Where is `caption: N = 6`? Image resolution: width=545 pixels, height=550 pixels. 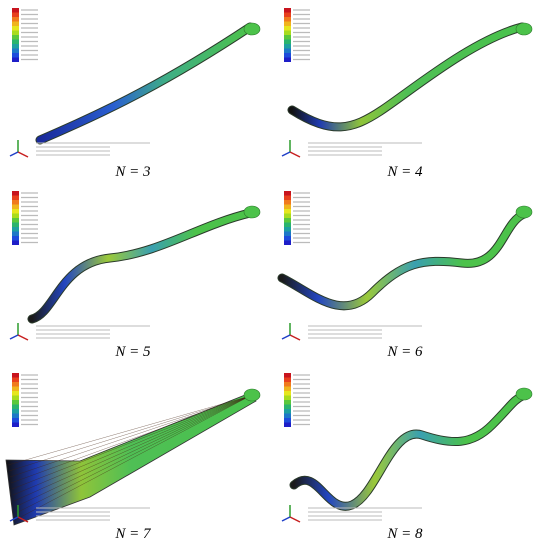
caption: N = 6 is located at coordinates (404, 352).